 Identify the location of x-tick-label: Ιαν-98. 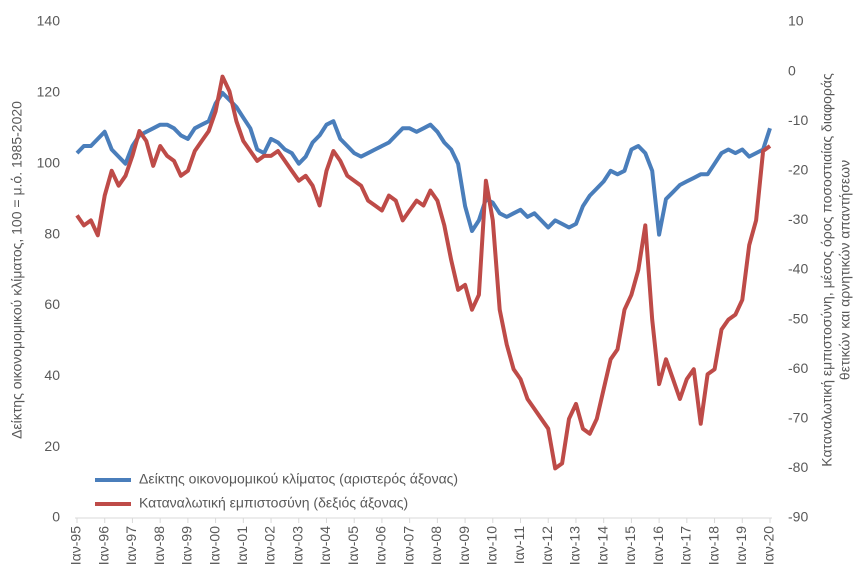
(159, 545).